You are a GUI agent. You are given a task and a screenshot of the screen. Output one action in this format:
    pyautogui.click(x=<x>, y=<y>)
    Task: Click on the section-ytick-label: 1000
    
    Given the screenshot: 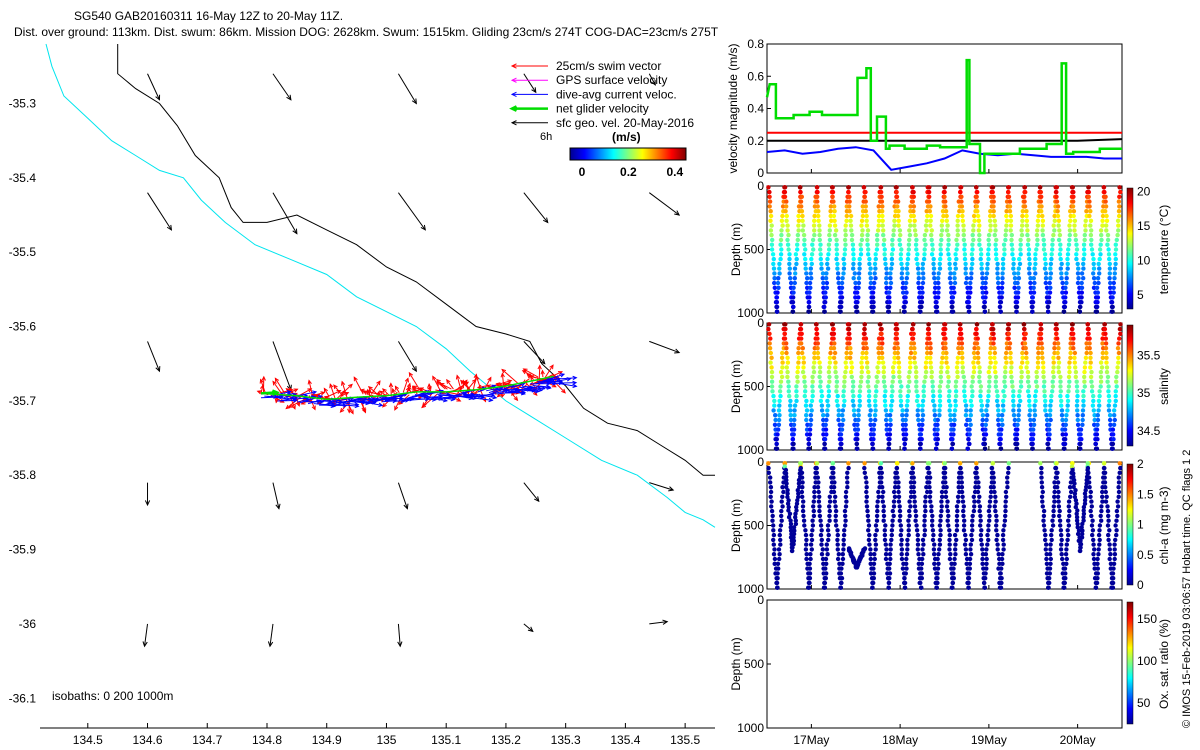 What is the action you would take?
    pyautogui.click(x=750, y=728)
    